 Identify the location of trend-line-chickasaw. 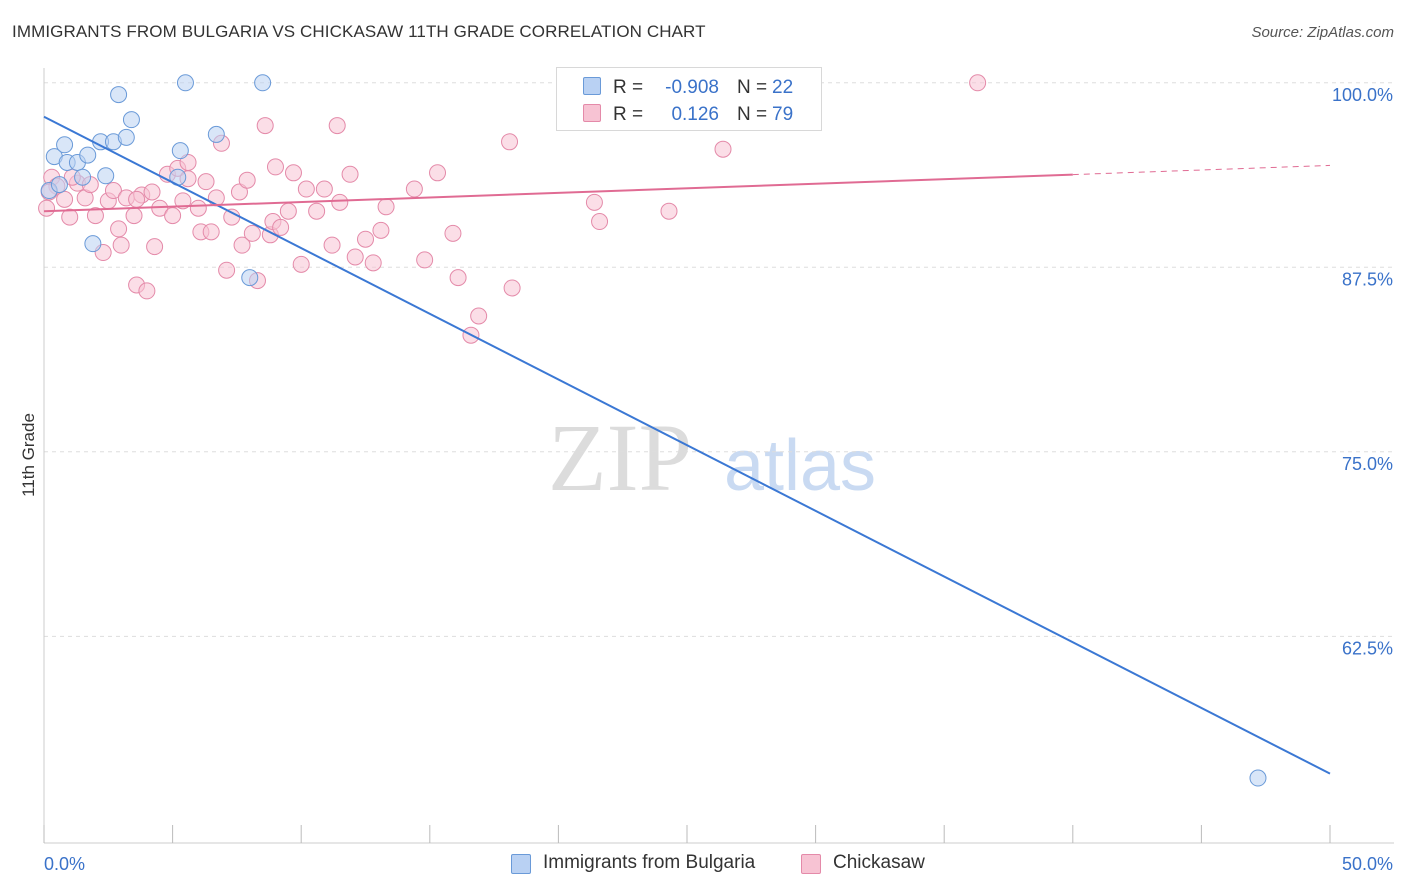
(558, 193).